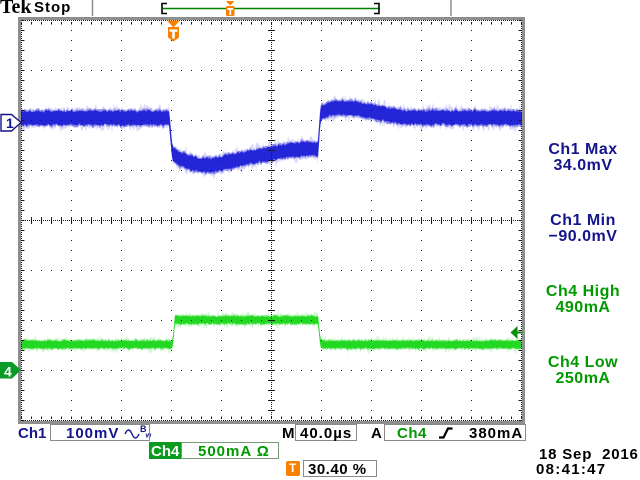 The height and width of the screenshot is (480, 640). Describe the element at coordinates (143, 429) in the screenshot. I see `svg-text: B` at that location.